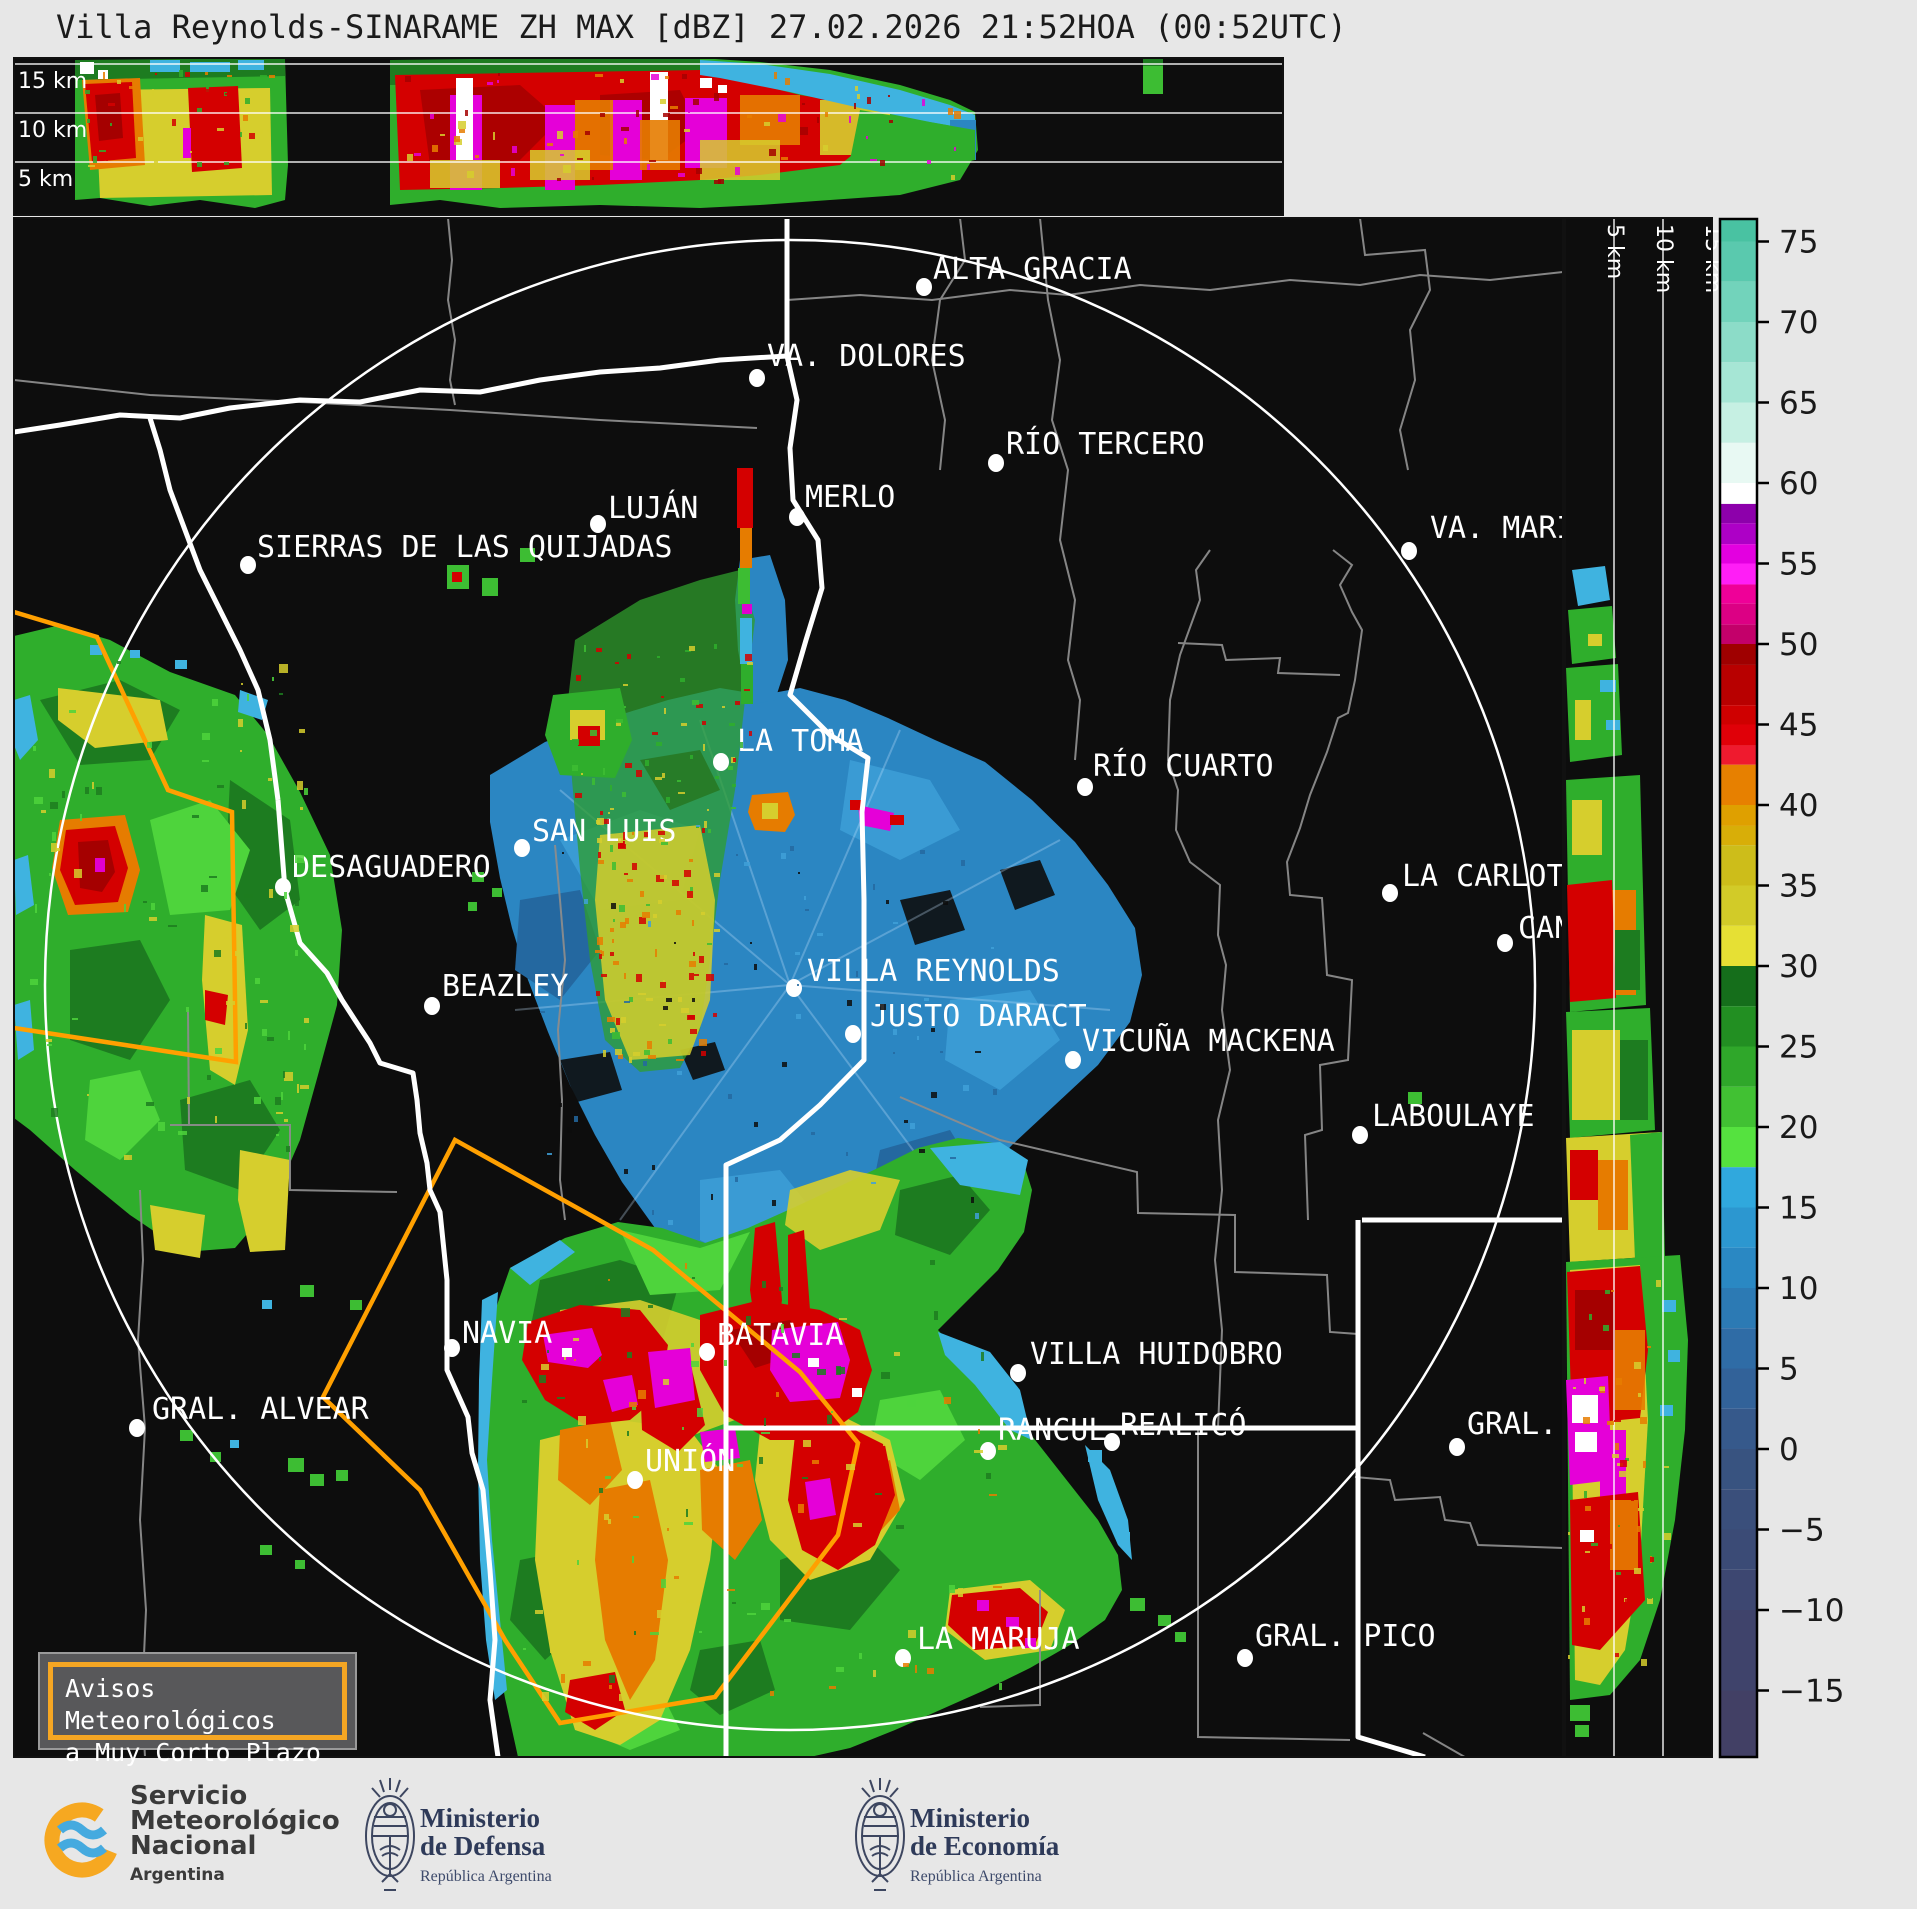 The image size is (1917, 1909). I want to click on ministry-name: de Economía, so click(985, 1846).